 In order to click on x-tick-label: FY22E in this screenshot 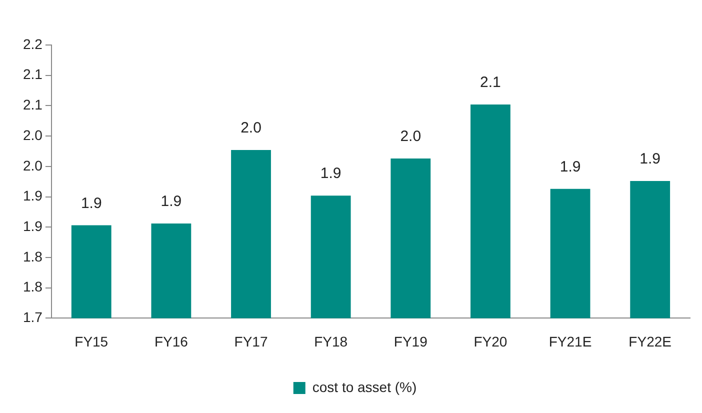, I will do `click(650, 341)`.